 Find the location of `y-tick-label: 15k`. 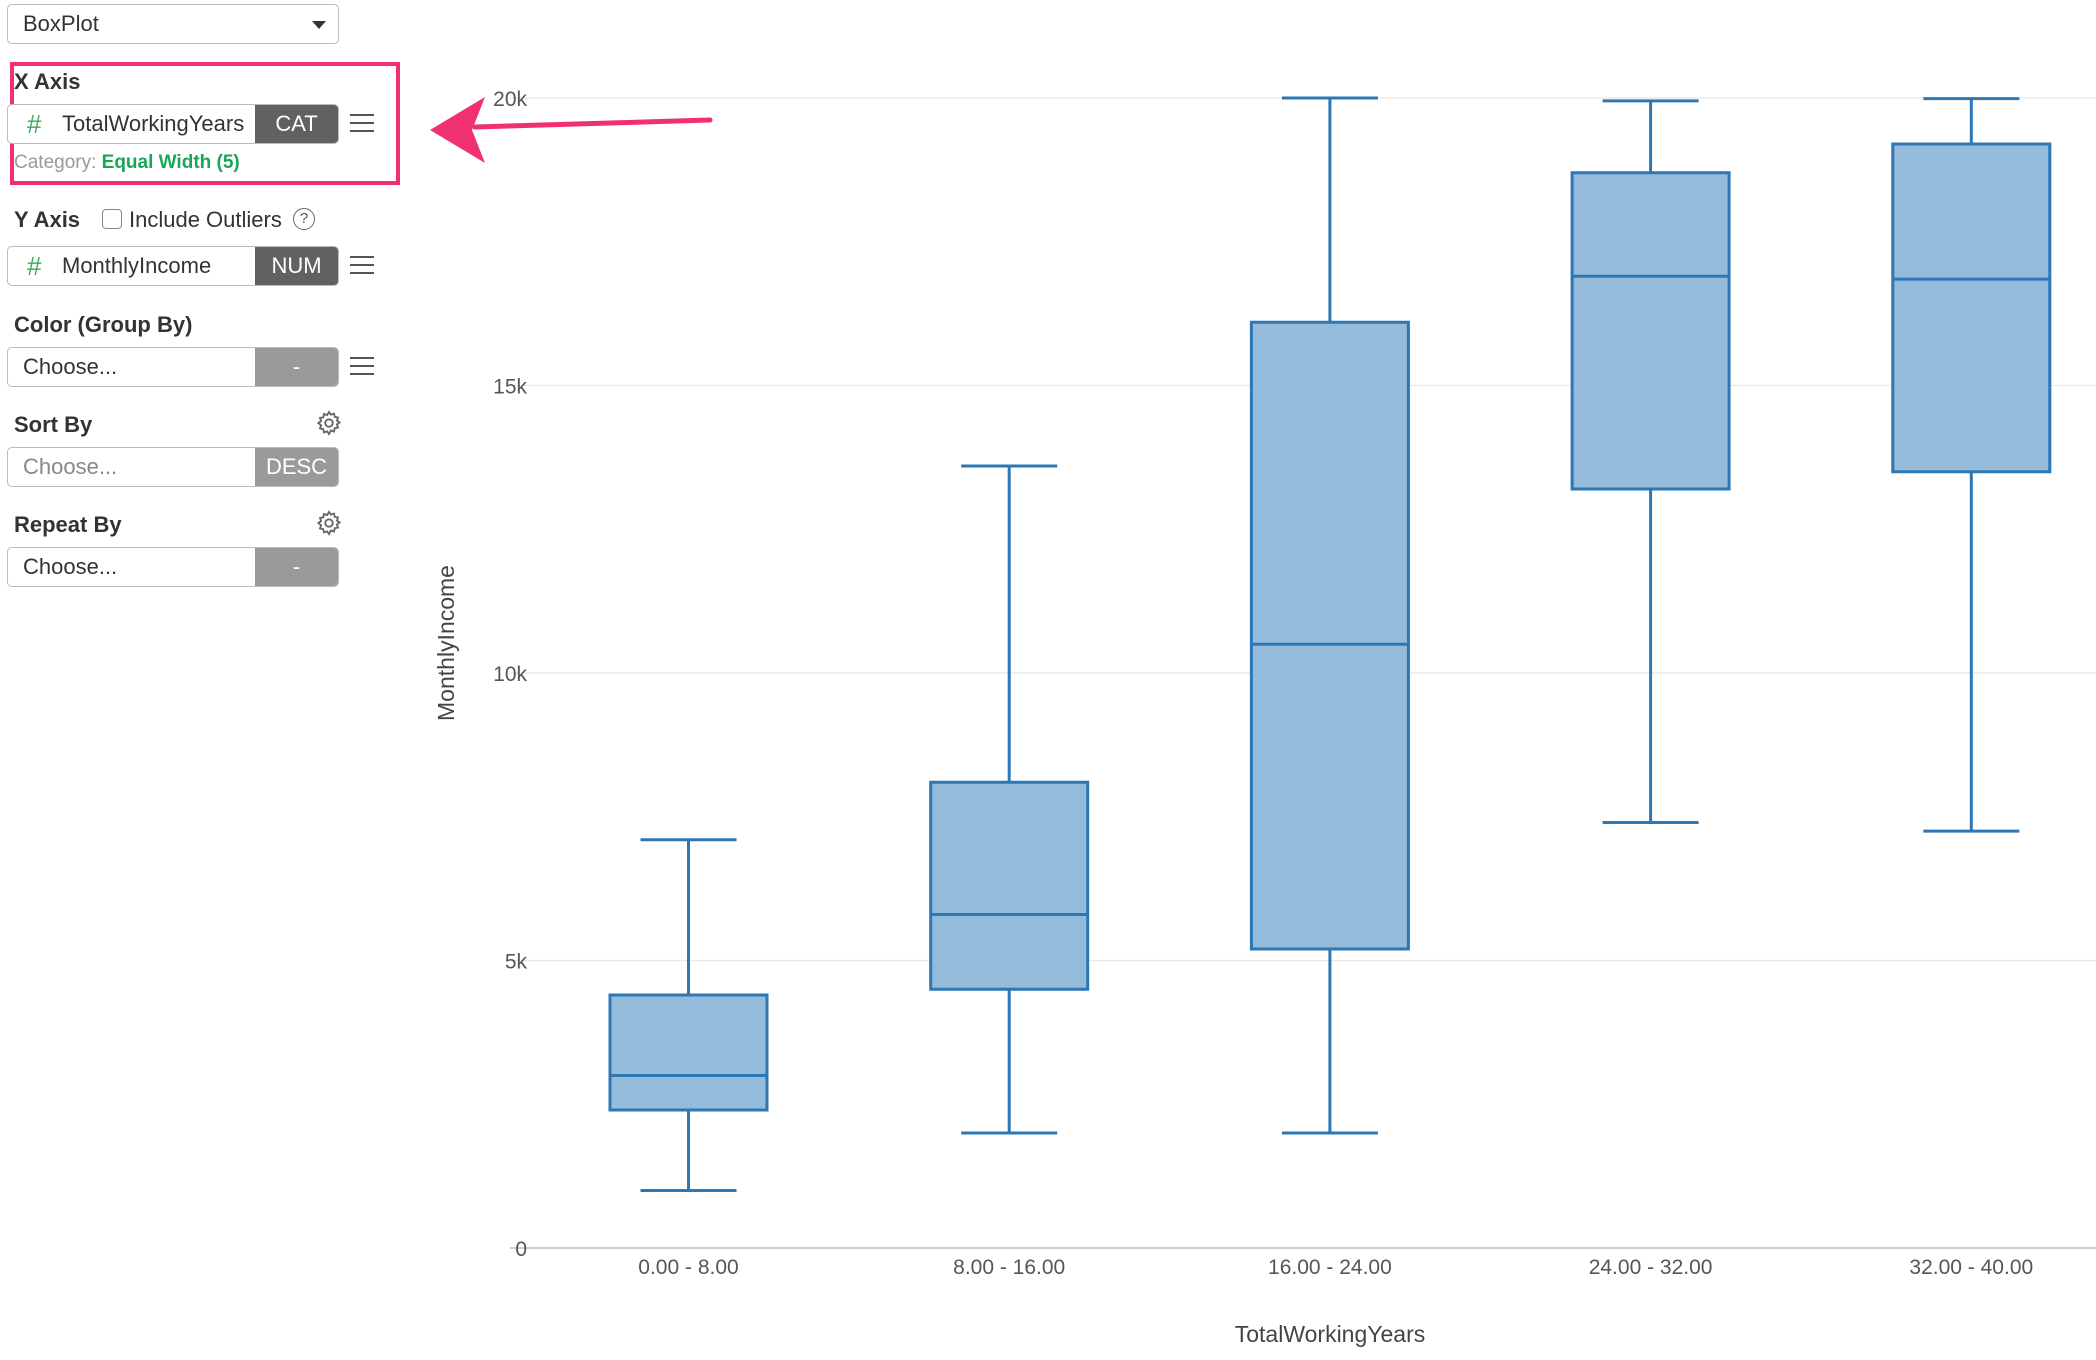

y-tick-label: 15k is located at coordinates (510, 387).